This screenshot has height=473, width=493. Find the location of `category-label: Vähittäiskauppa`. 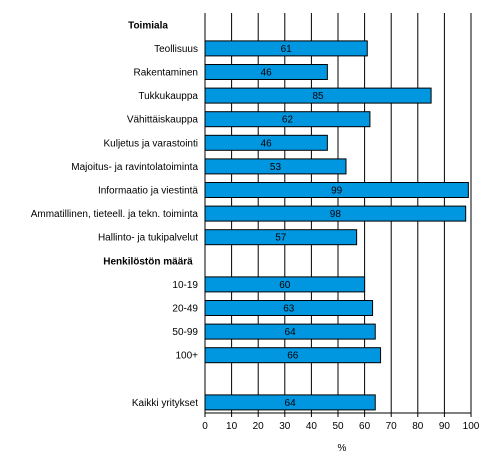

category-label: Vähittäiskauppa is located at coordinates (163, 120).